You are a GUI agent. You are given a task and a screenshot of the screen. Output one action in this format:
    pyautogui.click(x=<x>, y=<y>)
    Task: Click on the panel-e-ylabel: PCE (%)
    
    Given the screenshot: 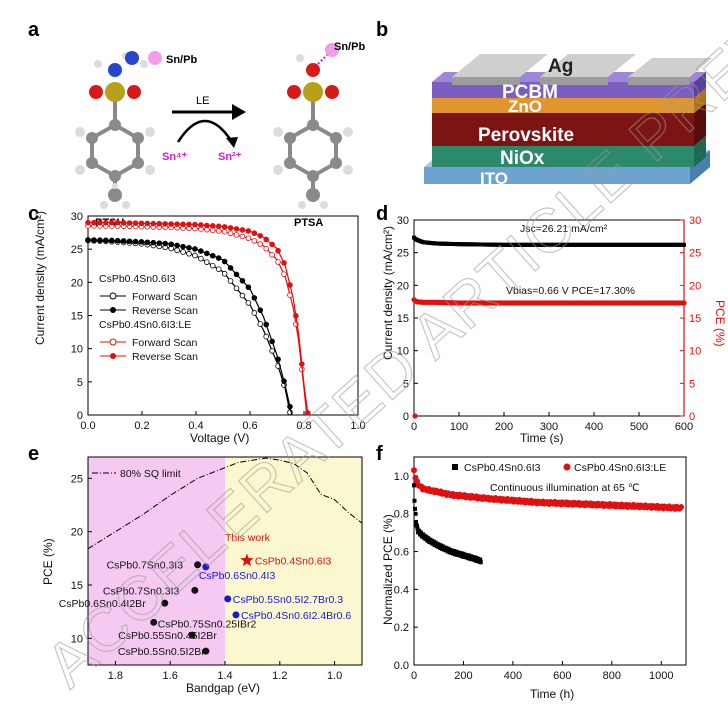 What is the action you would take?
    pyautogui.click(x=48, y=561)
    